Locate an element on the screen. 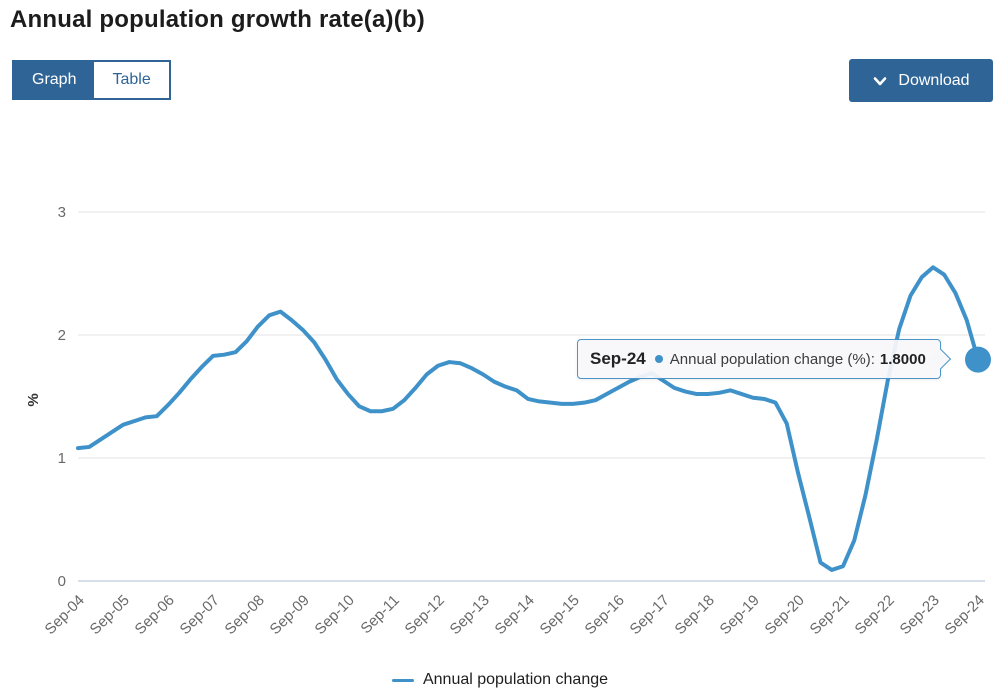 The width and height of the screenshot is (1000, 700). x-tick-label-Sep-08: Sep-08 is located at coordinates (245, 615).